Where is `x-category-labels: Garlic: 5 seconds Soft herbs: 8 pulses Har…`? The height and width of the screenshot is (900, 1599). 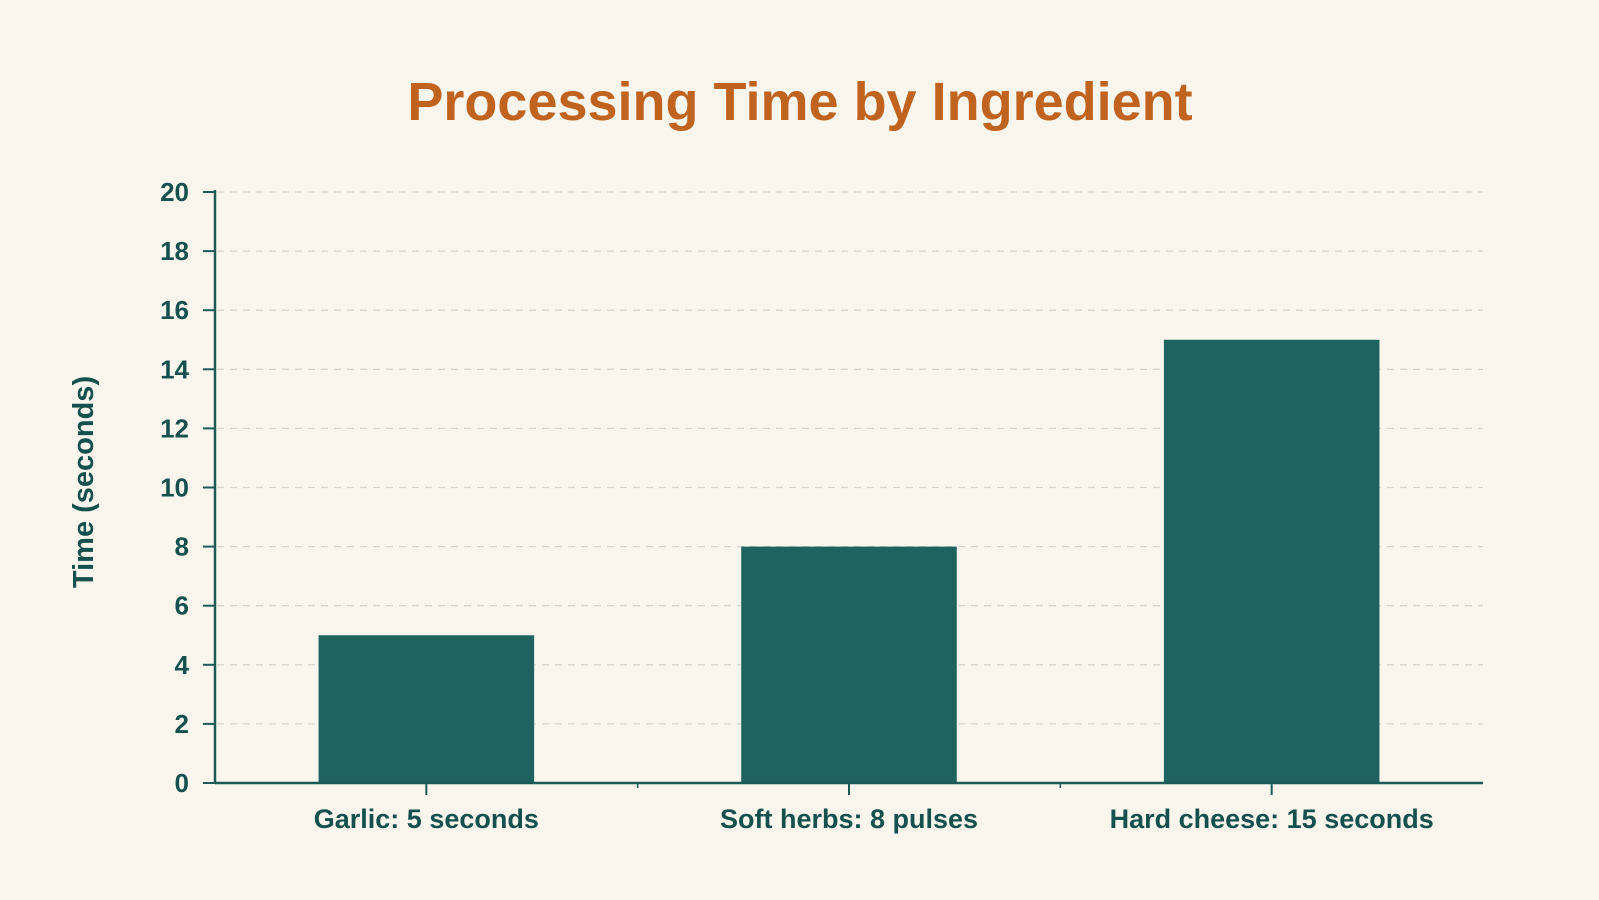
x-category-labels: Garlic: 5 seconds Soft herbs: 8 pulses Har… is located at coordinates (874, 819).